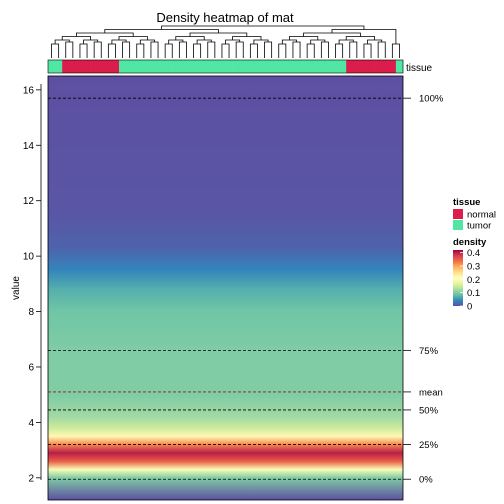 Image resolution: width=504 pixels, height=504 pixels. What do you see at coordinates (479, 226) in the screenshot?
I see `legend-label: tumor` at bounding box center [479, 226].